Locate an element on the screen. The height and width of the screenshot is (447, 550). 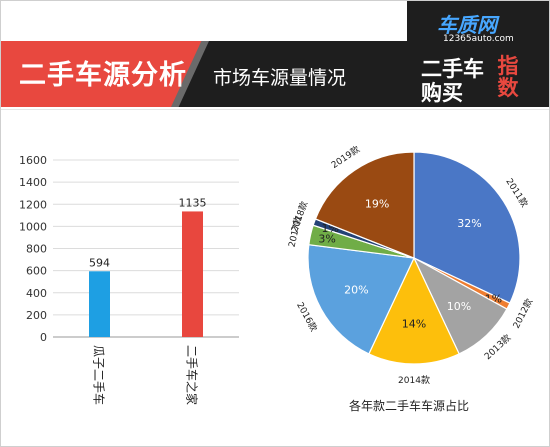
y-tick-label: 1200 is located at coordinates (33, 204).